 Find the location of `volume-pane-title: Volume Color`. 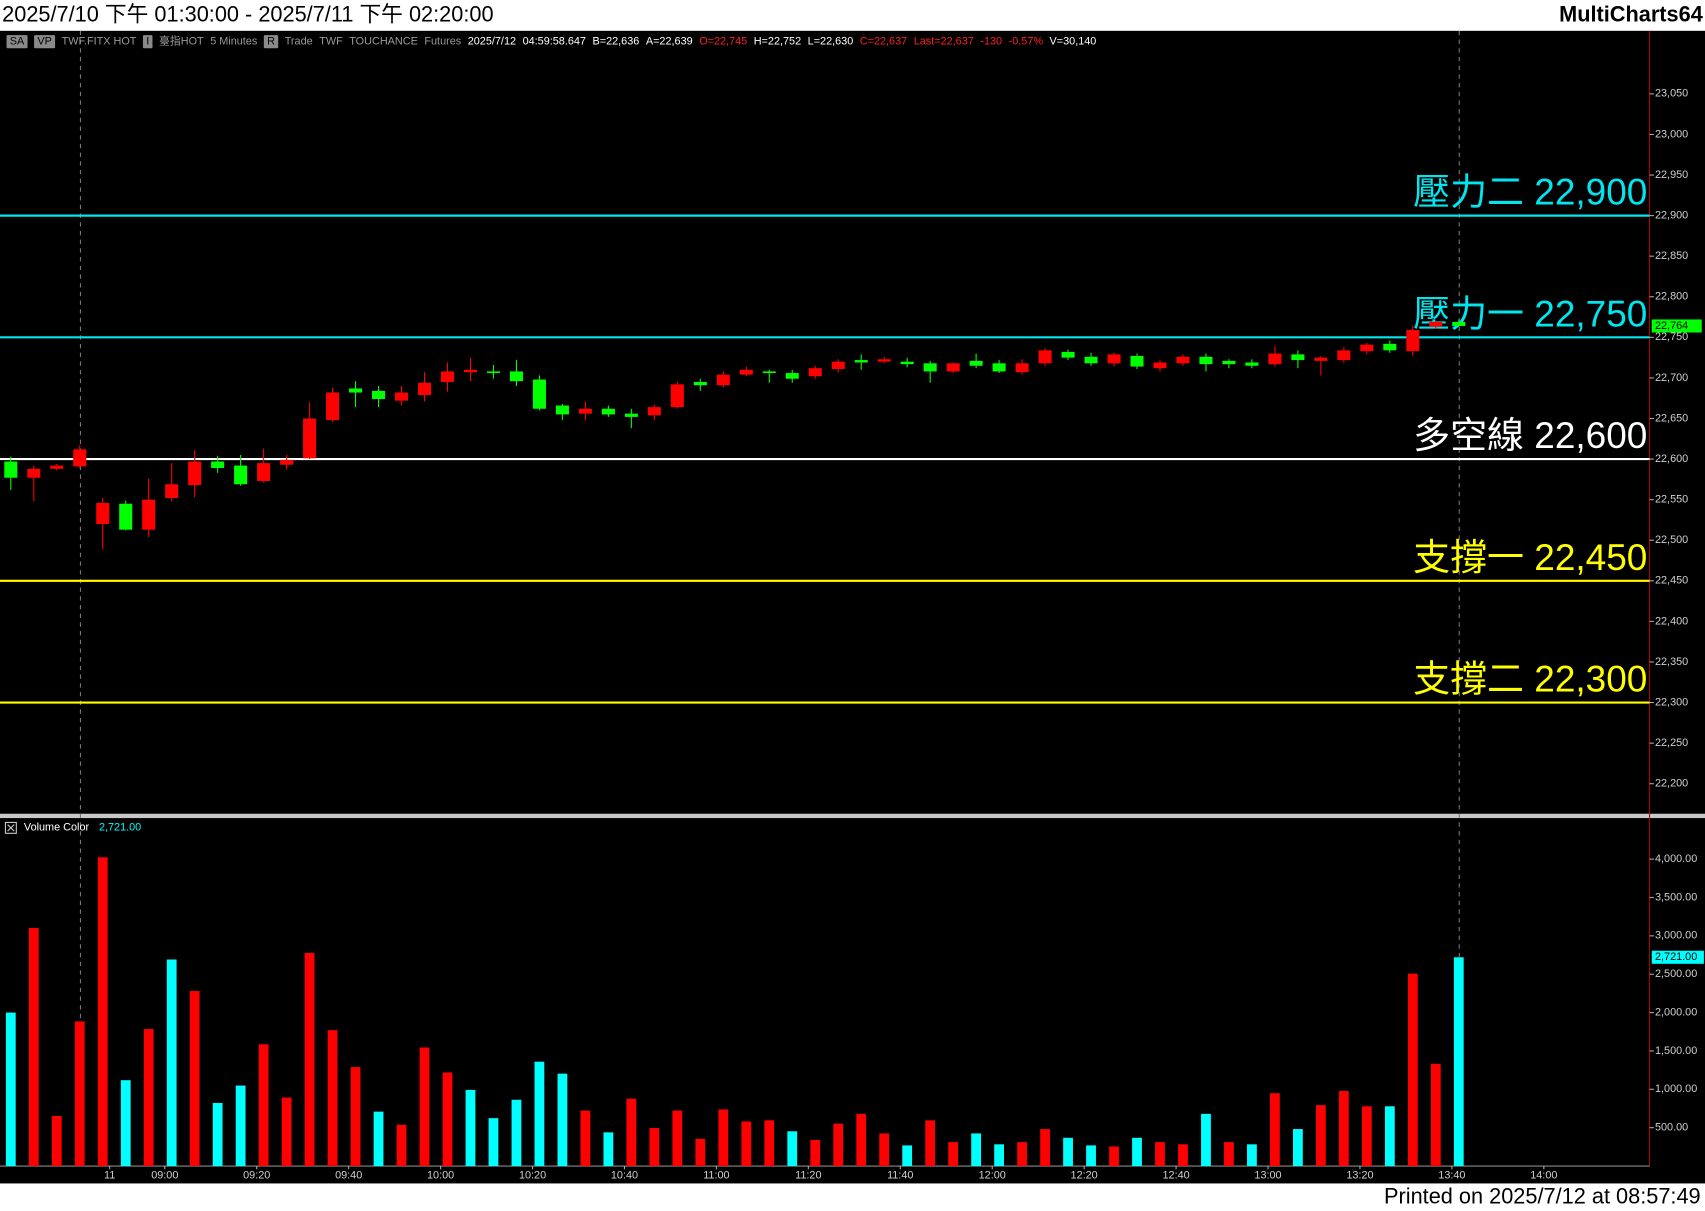

volume-pane-title: Volume Color is located at coordinates (57, 828).